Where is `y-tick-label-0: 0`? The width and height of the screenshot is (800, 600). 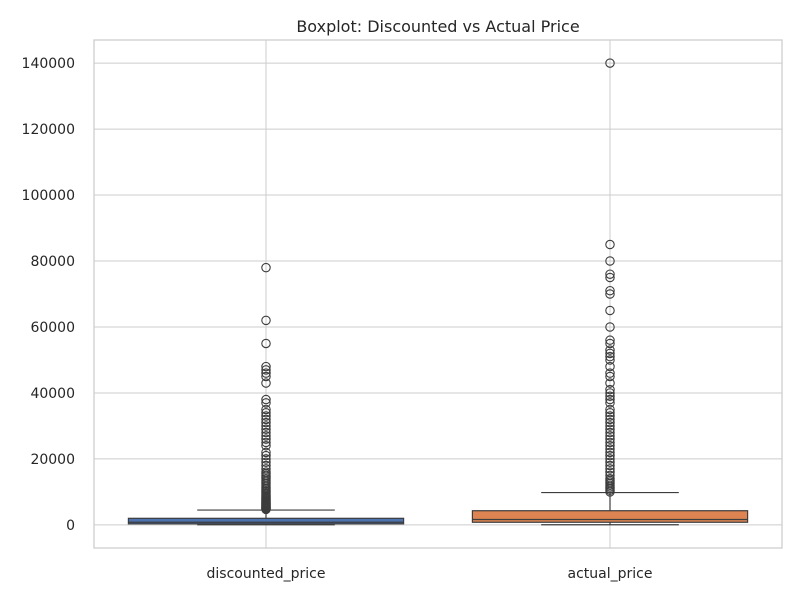
y-tick-label-0: 0 is located at coordinates (70, 526).